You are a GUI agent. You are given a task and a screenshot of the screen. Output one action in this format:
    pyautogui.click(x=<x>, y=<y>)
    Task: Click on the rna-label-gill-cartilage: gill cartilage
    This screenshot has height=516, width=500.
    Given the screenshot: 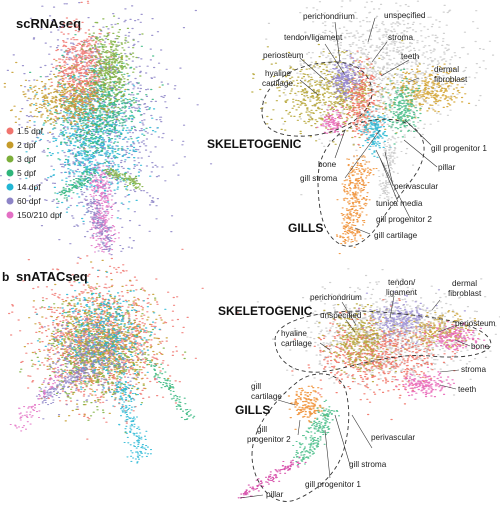 What is the action you would take?
    pyautogui.click(x=396, y=235)
    